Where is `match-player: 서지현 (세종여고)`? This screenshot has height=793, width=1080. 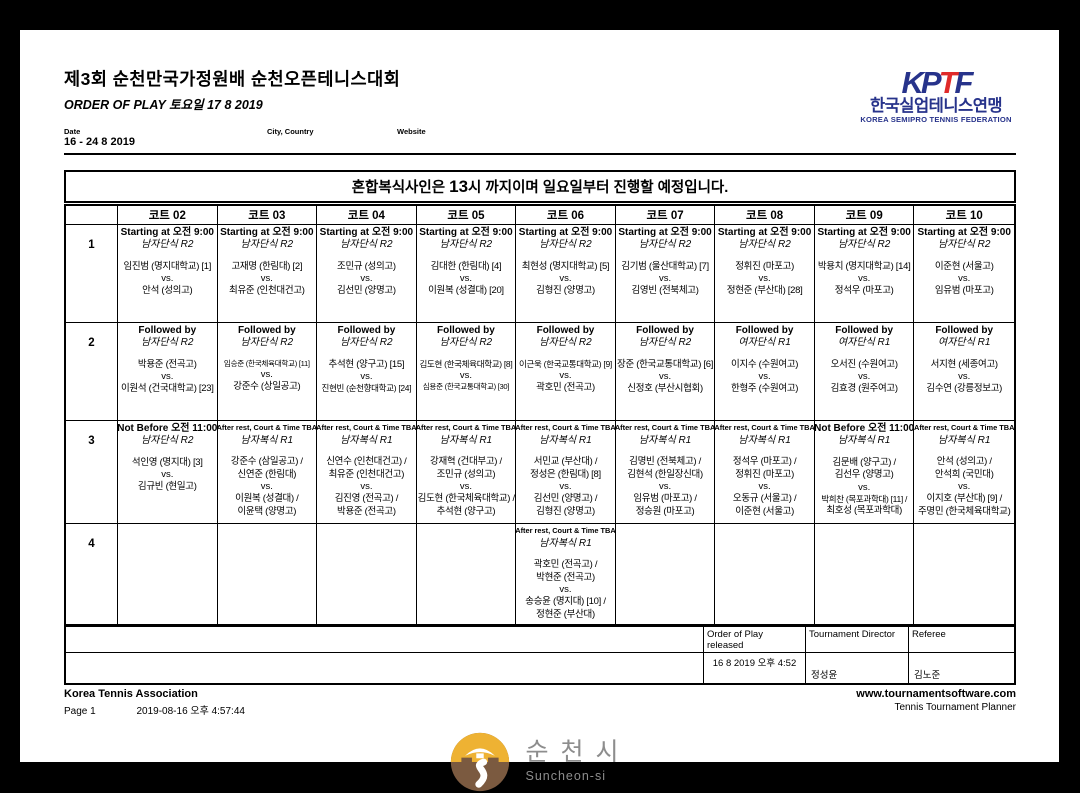 match-player: 서지현 (세종여고) is located at coordinates (964, 364).